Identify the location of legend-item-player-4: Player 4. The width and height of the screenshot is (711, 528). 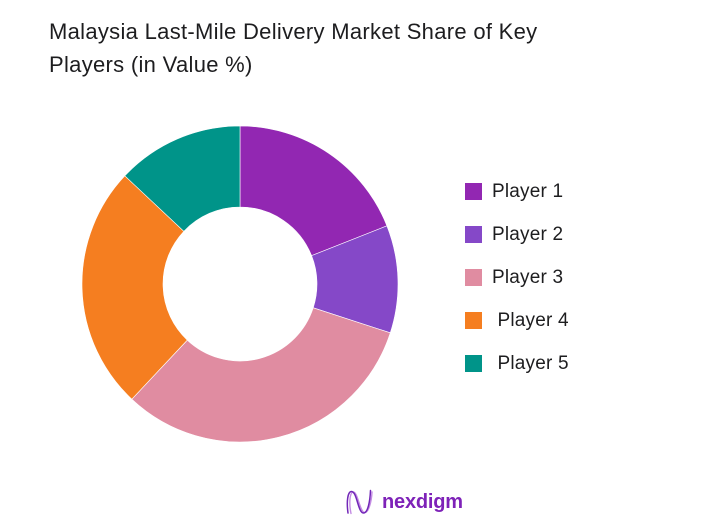
(517, 320).